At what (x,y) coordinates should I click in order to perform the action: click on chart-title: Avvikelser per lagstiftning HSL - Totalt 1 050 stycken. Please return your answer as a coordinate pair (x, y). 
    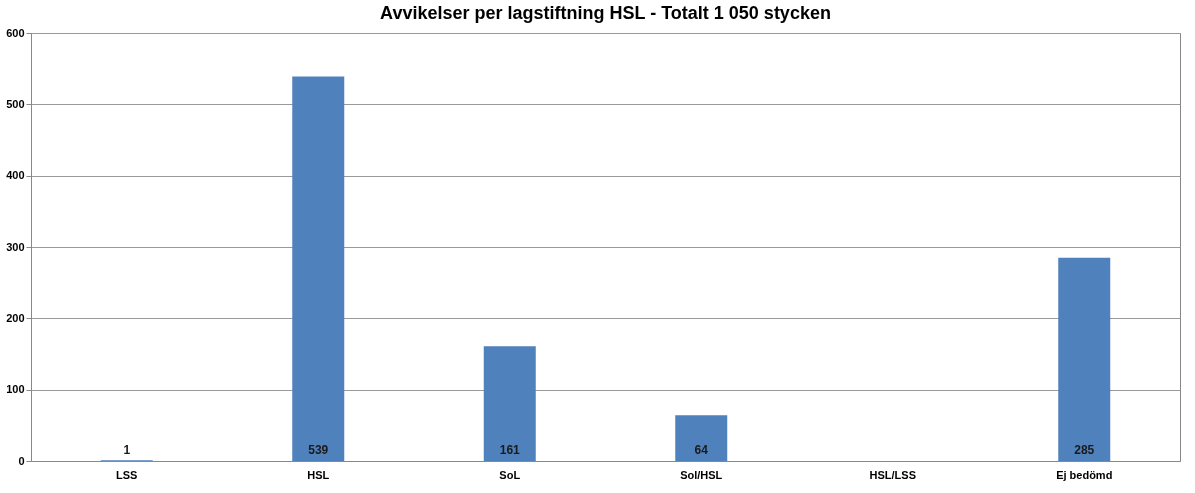
    Looking at the image, I should click on (605, 13).